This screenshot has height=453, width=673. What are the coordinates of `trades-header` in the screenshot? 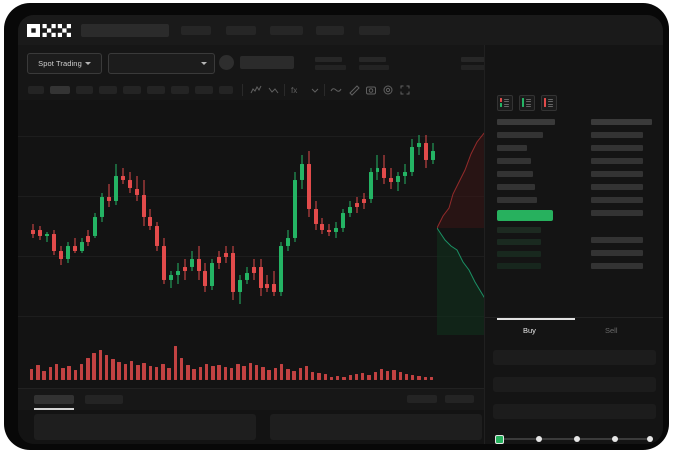 It's located at (621, 122).